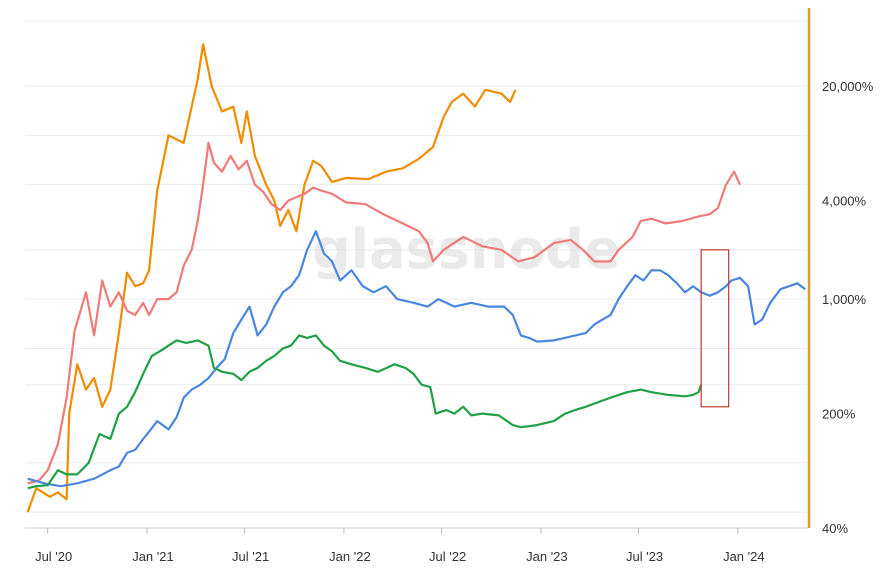  Describe the element at coordinates (250, 556) in the screenshot. I see `x-tick-label: Jul '21` at that location.